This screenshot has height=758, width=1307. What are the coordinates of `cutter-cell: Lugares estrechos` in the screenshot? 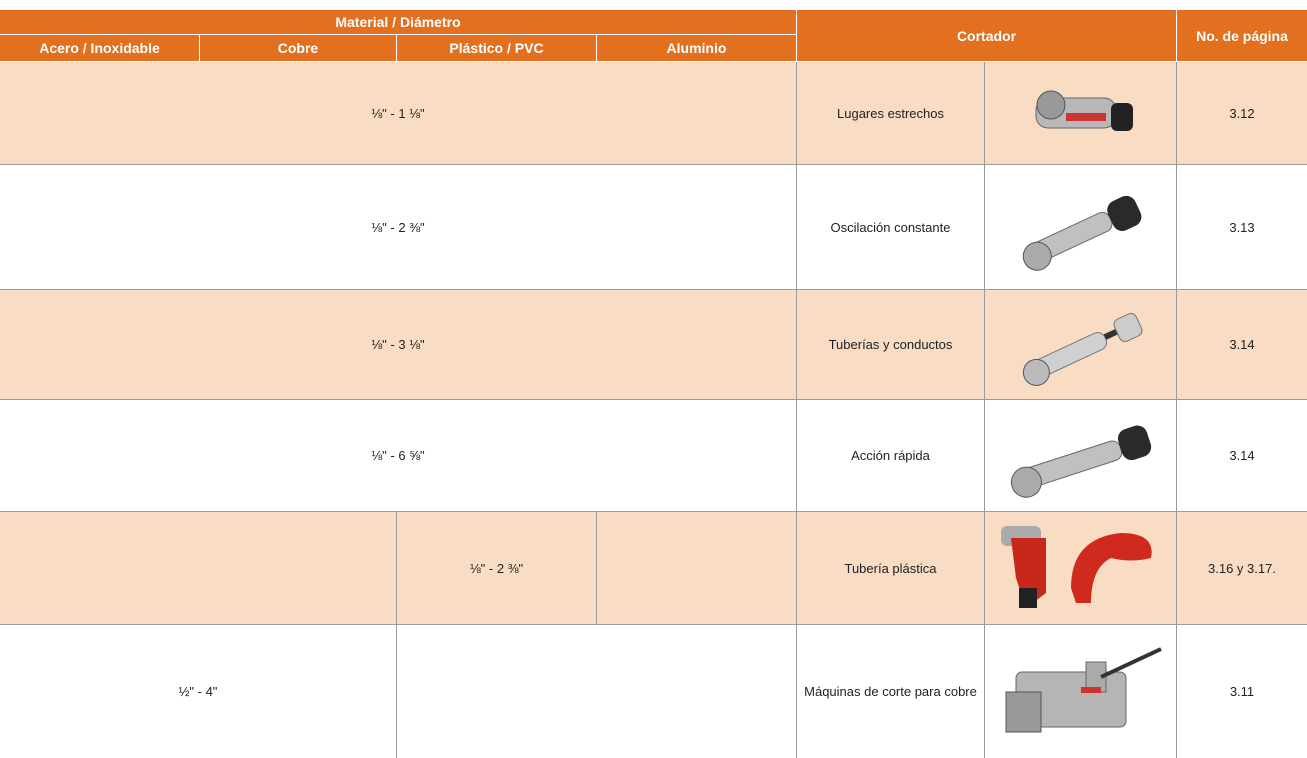 It's located at (891, 113).